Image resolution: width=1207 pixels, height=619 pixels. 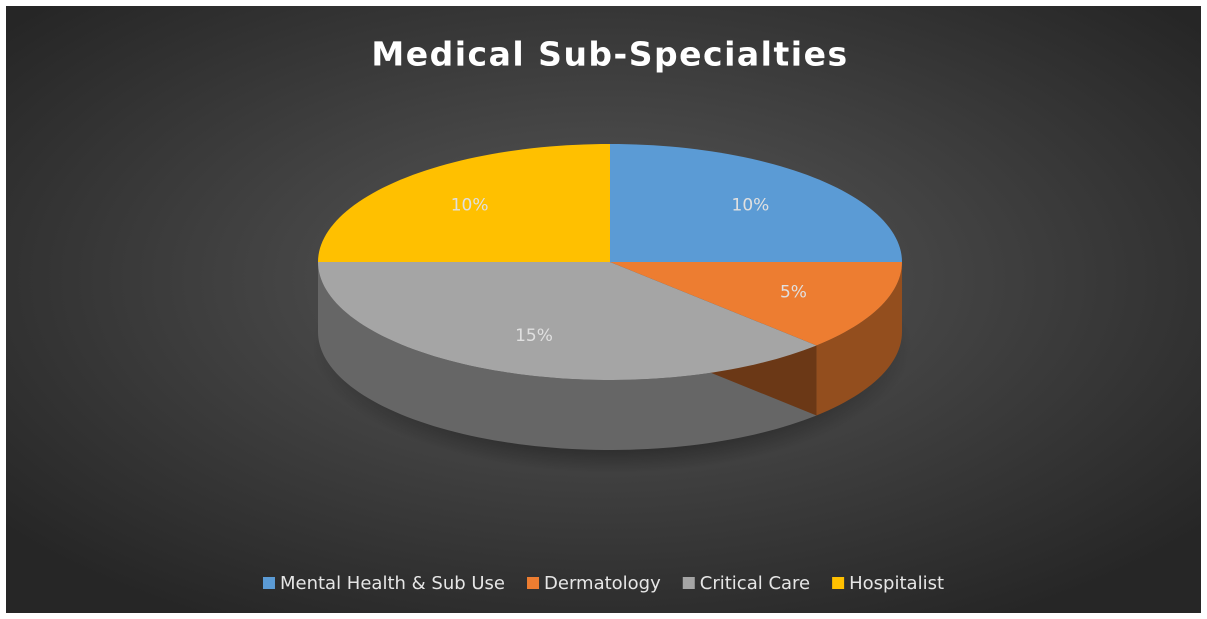 What do you see at coordinates (755, 583) in the screenshot?
I see `legend-label: Critical Care` at bounding box center [755, 583].